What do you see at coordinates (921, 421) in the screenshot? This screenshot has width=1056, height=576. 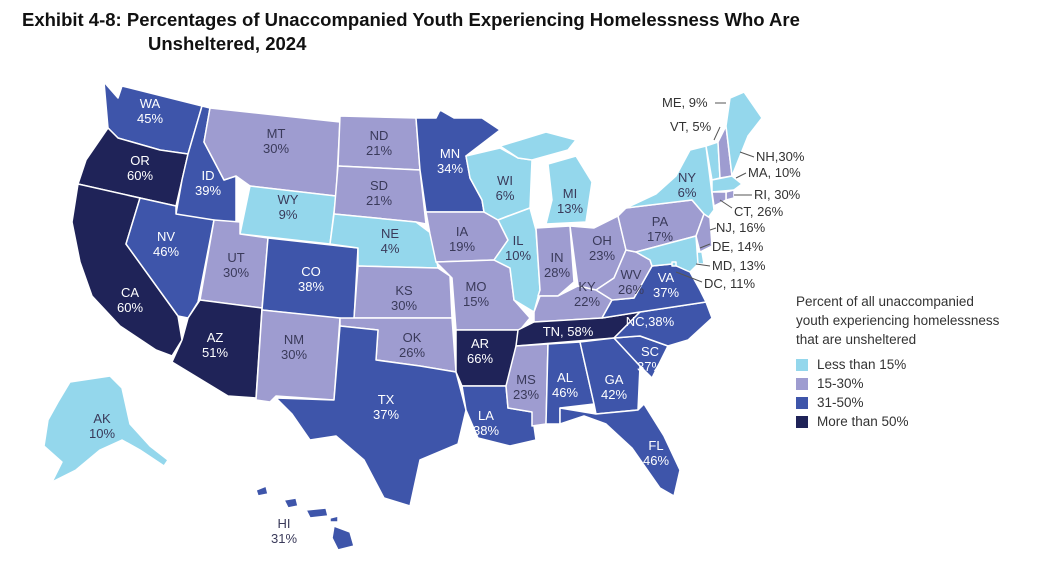 I see `legend-item-gt50: More than 50%` at bounding box center [921, 421].